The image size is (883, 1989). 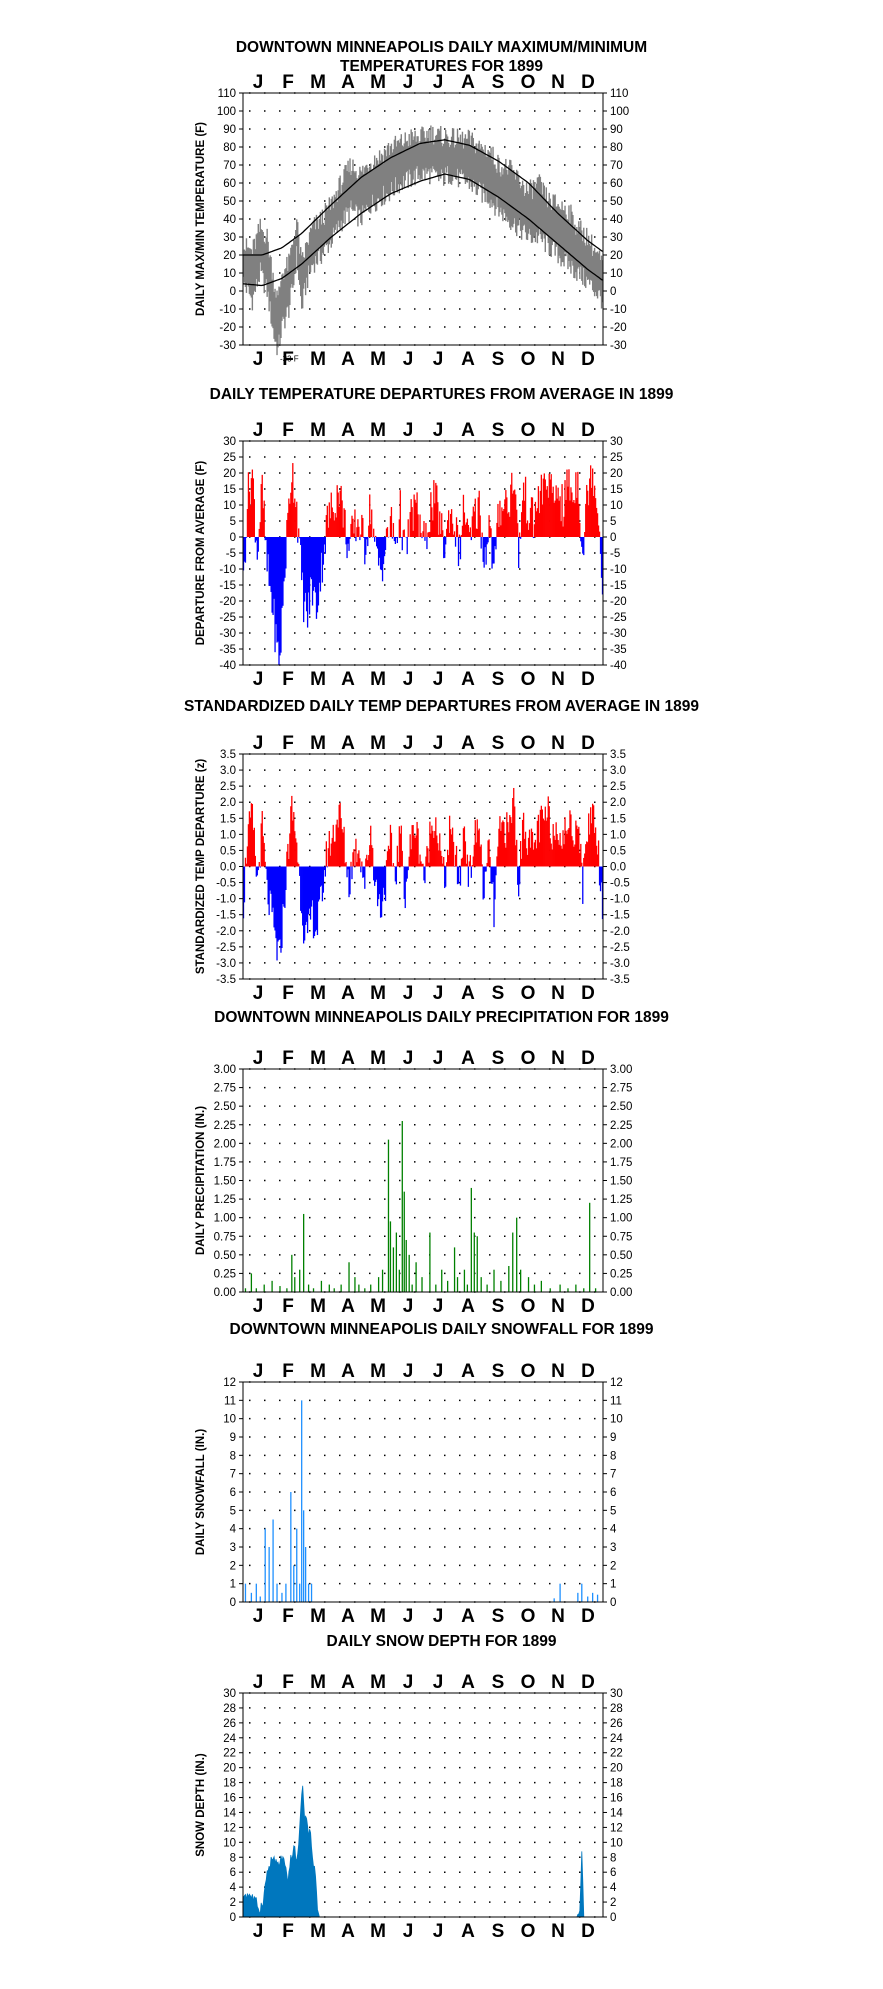 I want to click on y-tick-label-left: 100, so click(x=226, y=112).